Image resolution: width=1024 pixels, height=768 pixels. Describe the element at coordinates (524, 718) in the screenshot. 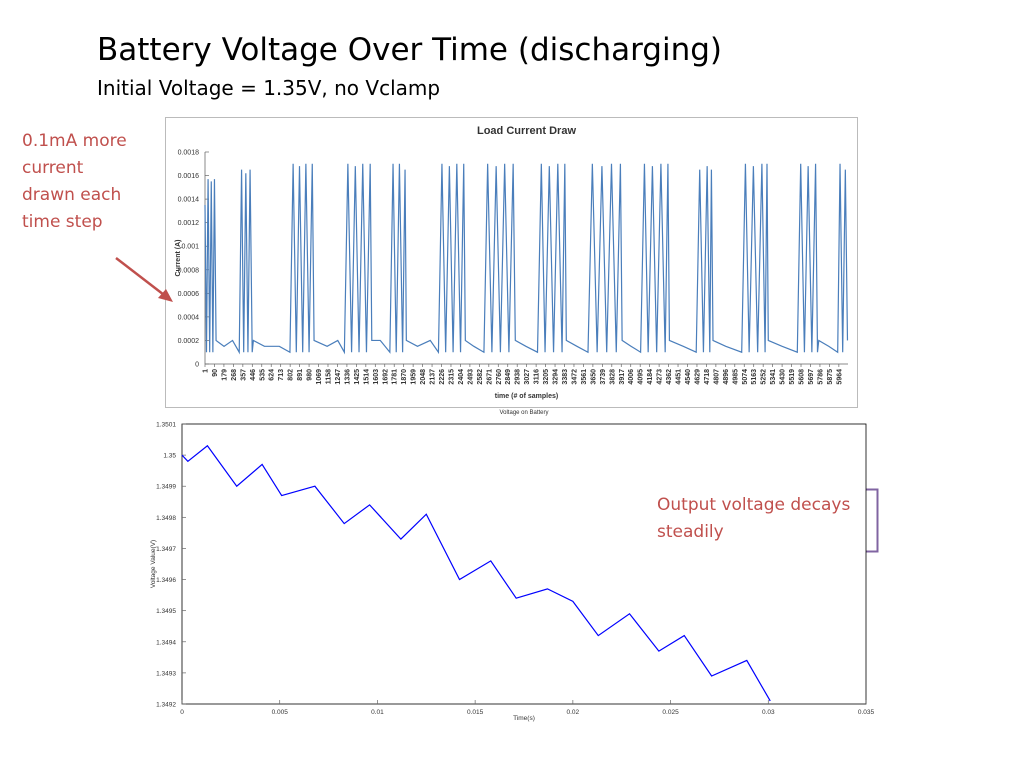

I see `x-axis-label: Time(s)` at that location.